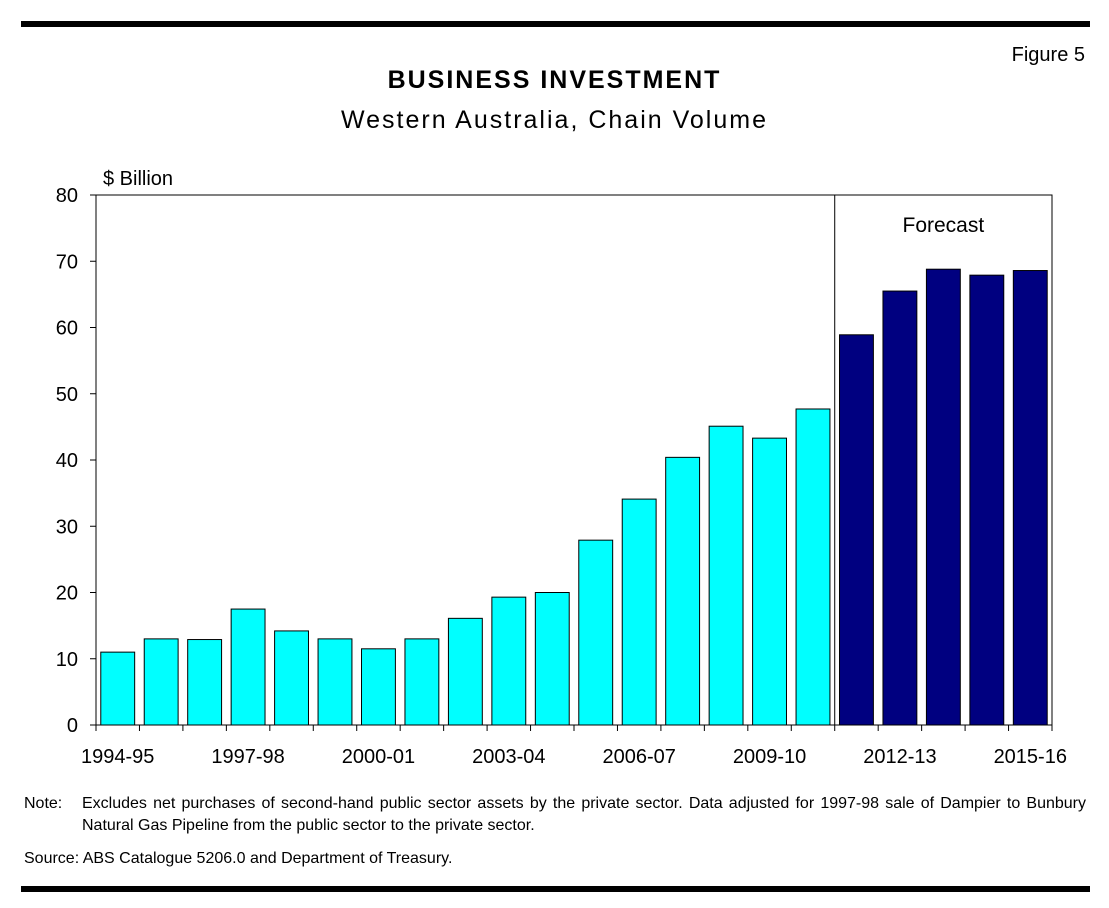 The image size is (1109, 908). What do you see at coordinates (72, 726) in the screenshot?
I see `y-tick-label-0: 0` at bounding box center [72, 726].